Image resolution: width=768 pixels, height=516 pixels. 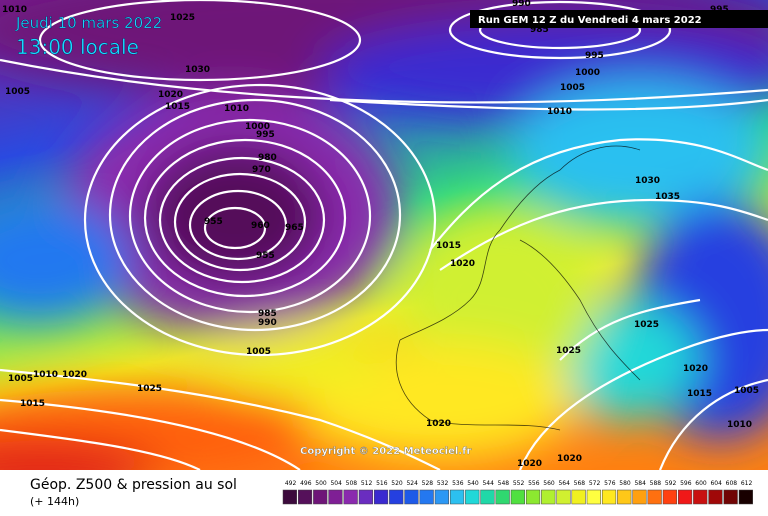 What do you see at coordinates (488, 483) in the screenshot?
I see `colorbar-label: 544` at bounding box center [488, 483].